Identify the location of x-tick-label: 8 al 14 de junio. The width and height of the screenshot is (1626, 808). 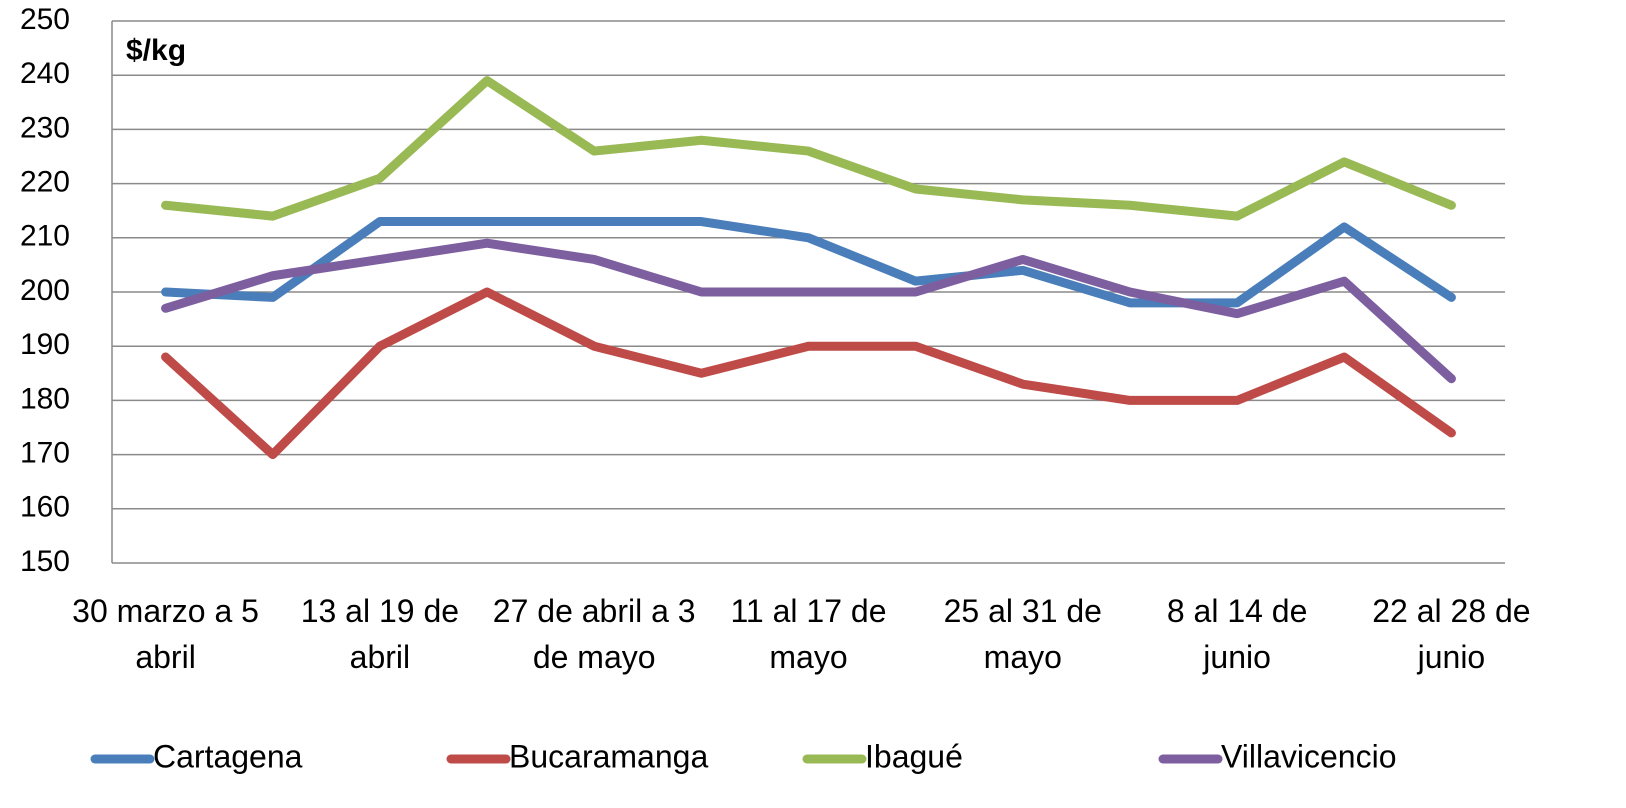
(1237, 634).